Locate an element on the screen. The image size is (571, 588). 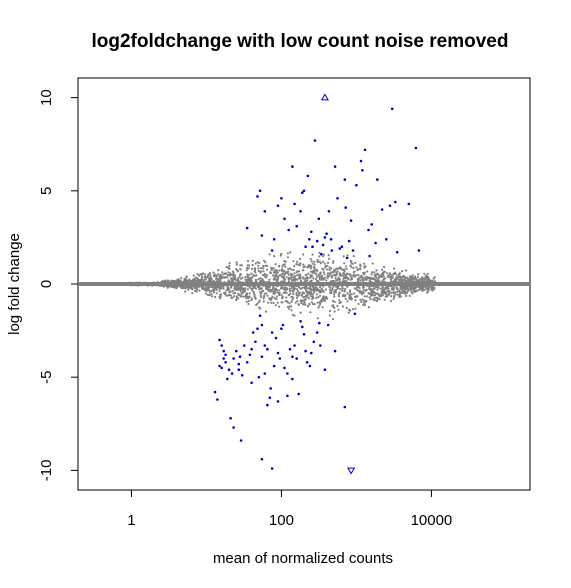
x-axis-label: mean of normalized counts is located at coordinates (303, 558).